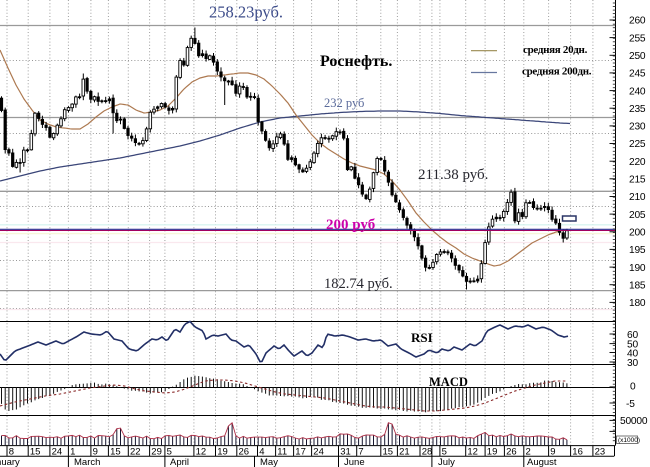  What do you see at coordinates (282, 452) in the screenshot?
I see `svg-text: 11` at bounding box center [282, 452].